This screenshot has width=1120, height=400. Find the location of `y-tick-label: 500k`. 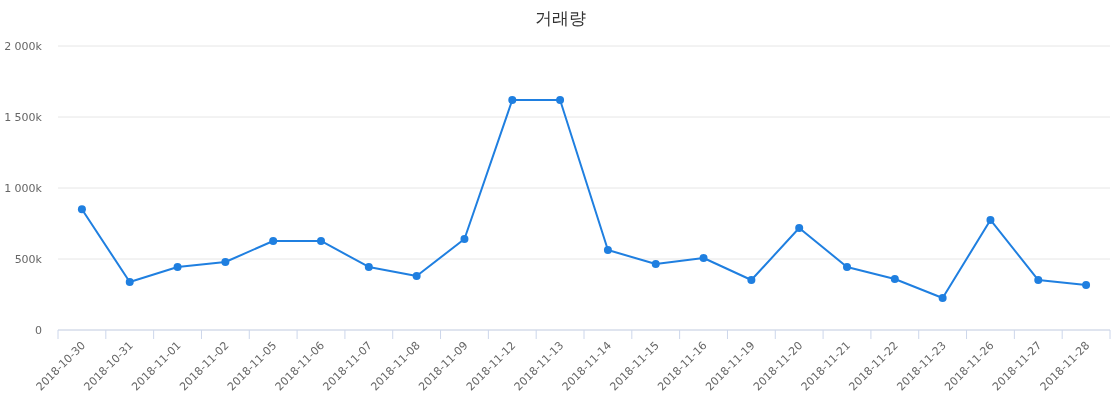

y-tick-label: 500k is located at coordinates (28, 259).